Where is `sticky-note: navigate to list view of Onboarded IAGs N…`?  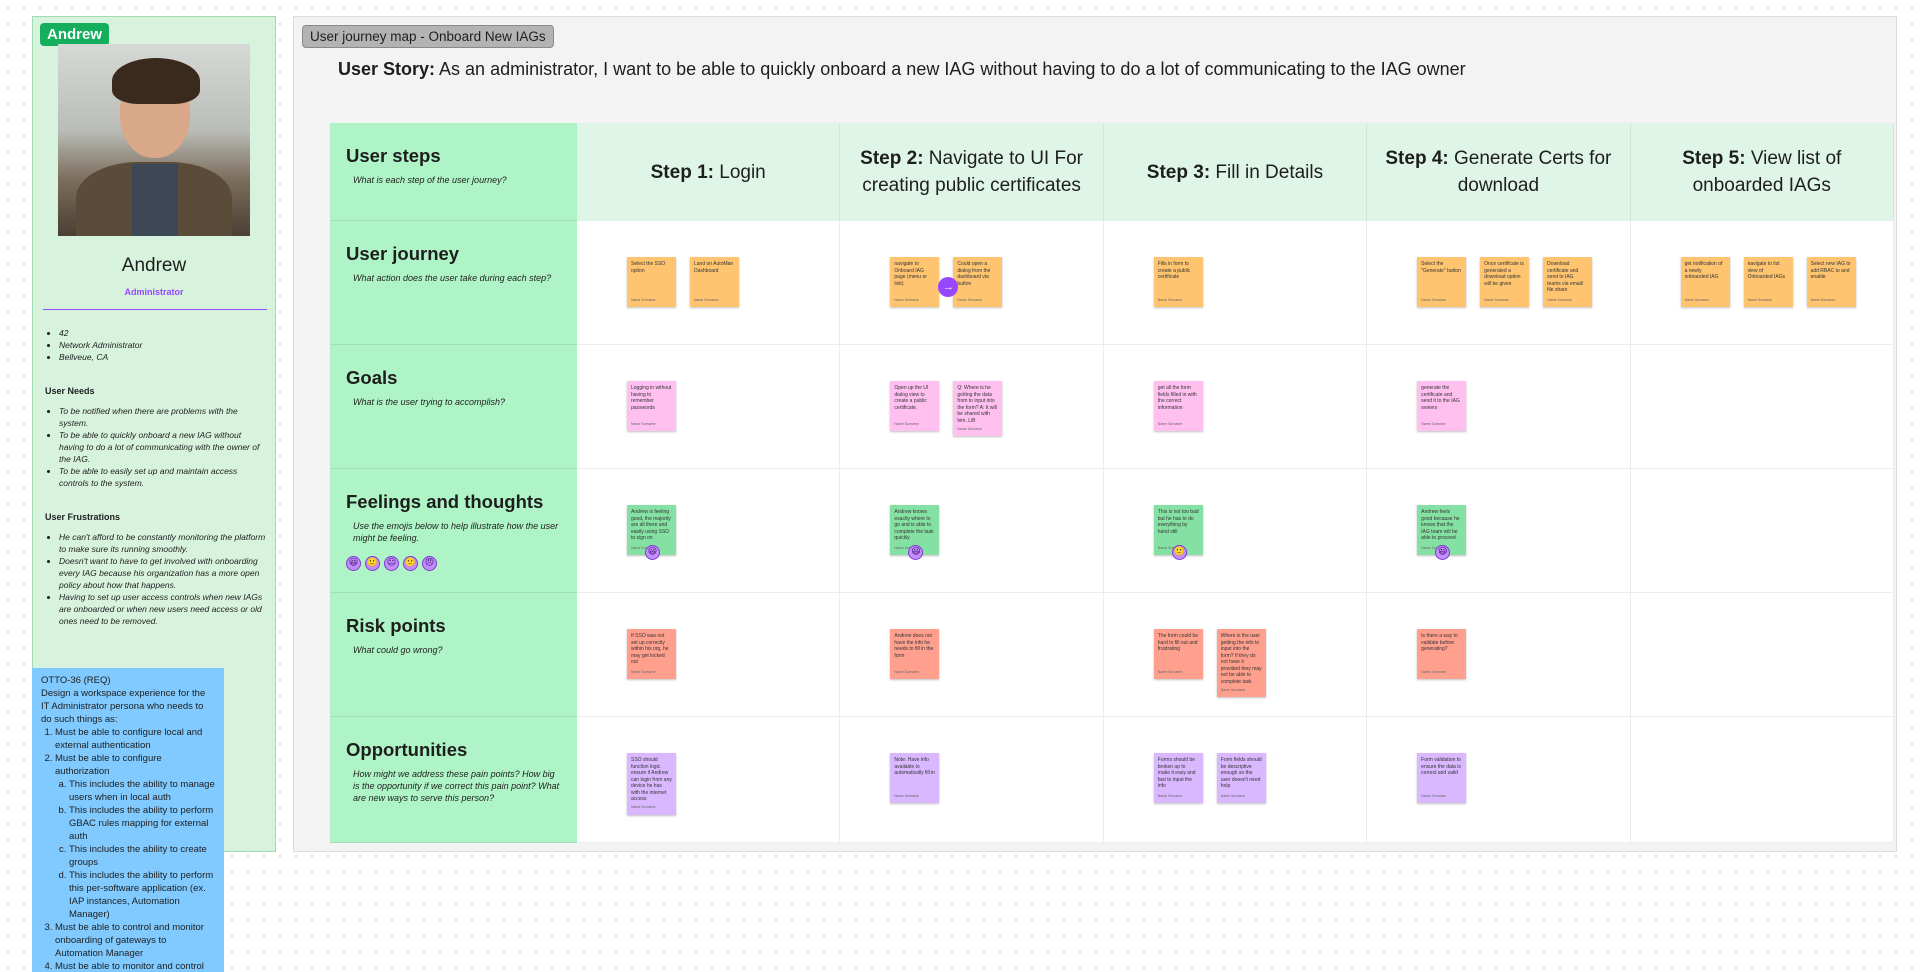
sticky-note: navigate to list view of Onboarded IAGs N… is located at coordinates (1768, 282).